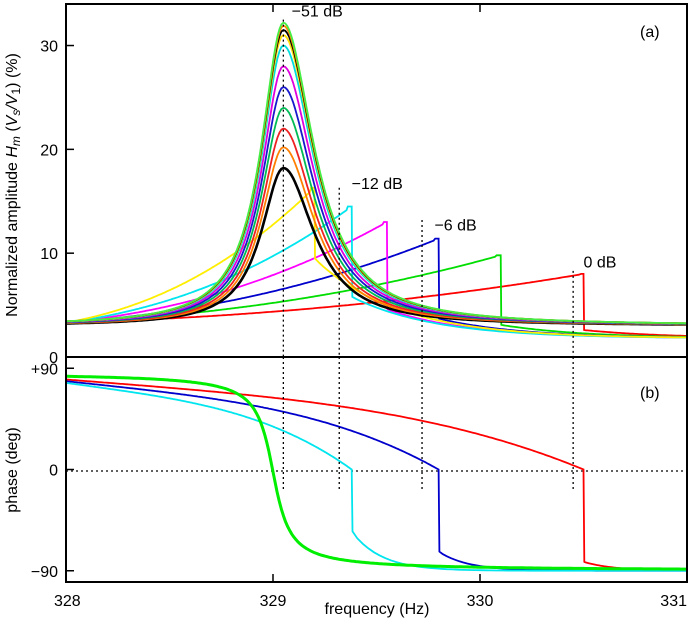 Image resolution: width=700 pixels, height=621 pixels. What do you see at coordinates (650, 32) in the screenshot?
I see `panel-a-label: (a)` at bounding box center [650, 32].